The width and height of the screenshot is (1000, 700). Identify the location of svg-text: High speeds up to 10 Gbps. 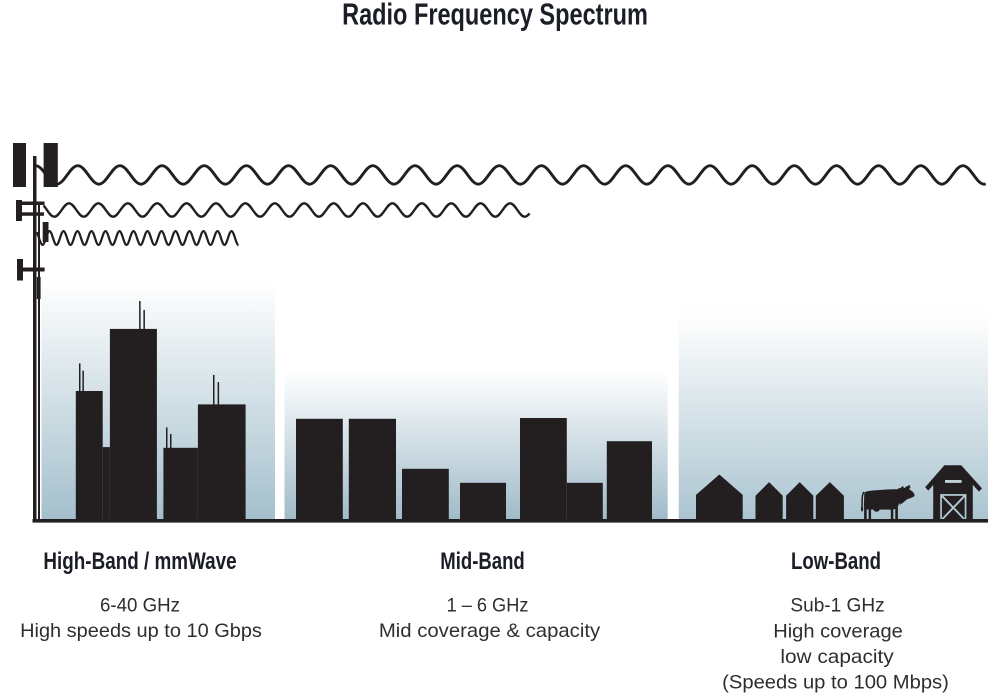
(141, 631).